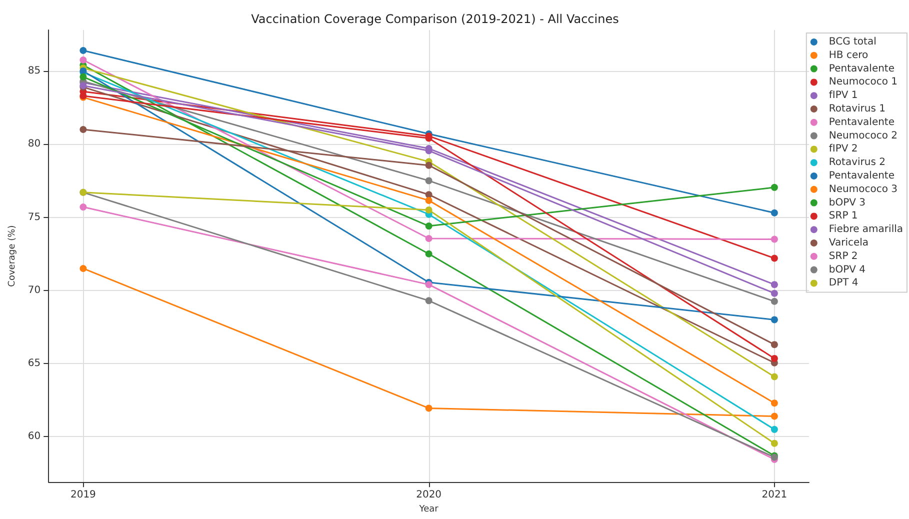 The height and width of the screenshot is (519, 909). What do you see at coordinates (848, 243) in the screenshot?
I see `legend-label: Varicela` at bounding box center [848, 243].